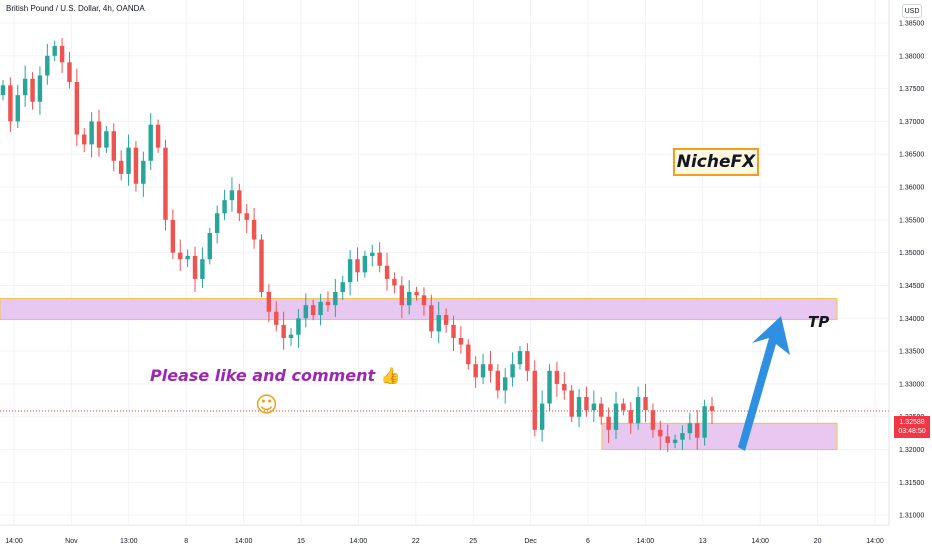  What do you see at coordinates (75, 8) in the screenshot?
I see `symbol-title: British Pound / U.S. Dollar, 4h, OANDA` at bounding box center [75, 8].